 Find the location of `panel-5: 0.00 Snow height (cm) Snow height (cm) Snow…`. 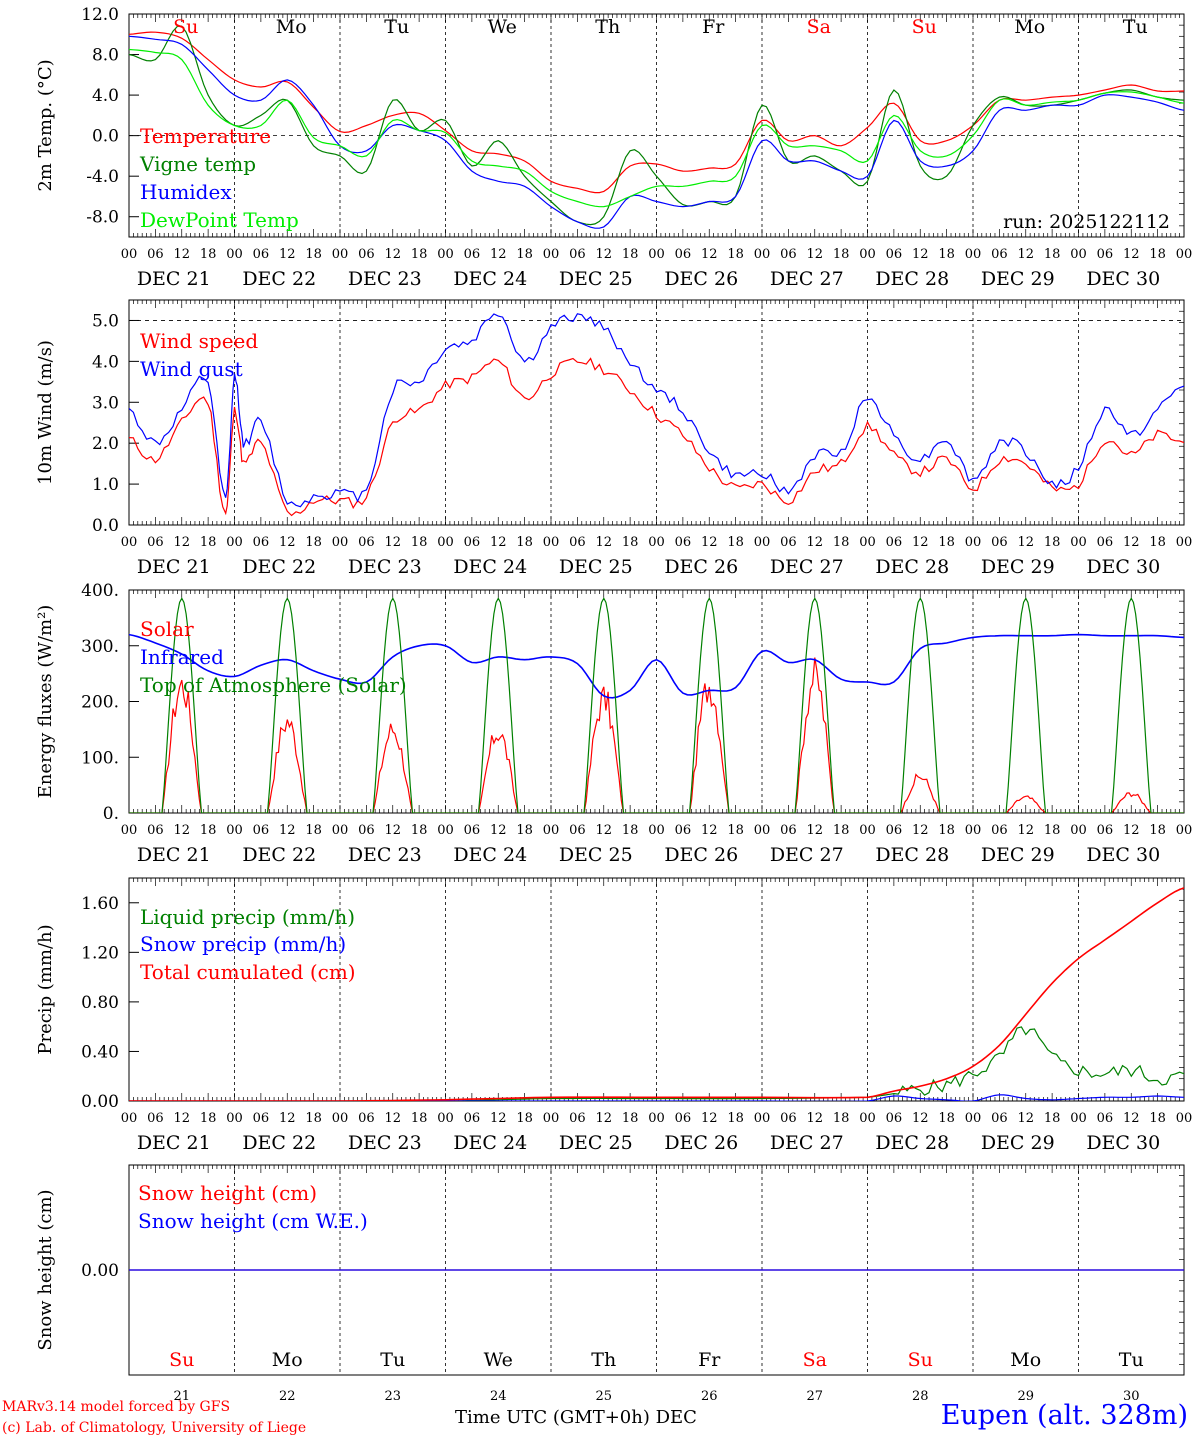

panel-5: 0.00 Snow height (cm) Snow height (cm) Snow… is located at coordinates (610, 1270).